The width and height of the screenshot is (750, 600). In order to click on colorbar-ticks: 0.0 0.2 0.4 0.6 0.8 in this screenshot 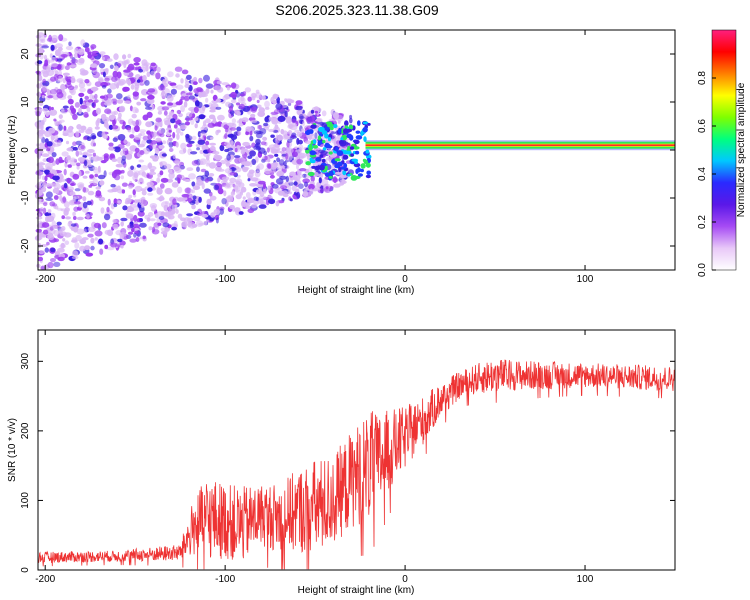, I will do `click(706, 174)`.